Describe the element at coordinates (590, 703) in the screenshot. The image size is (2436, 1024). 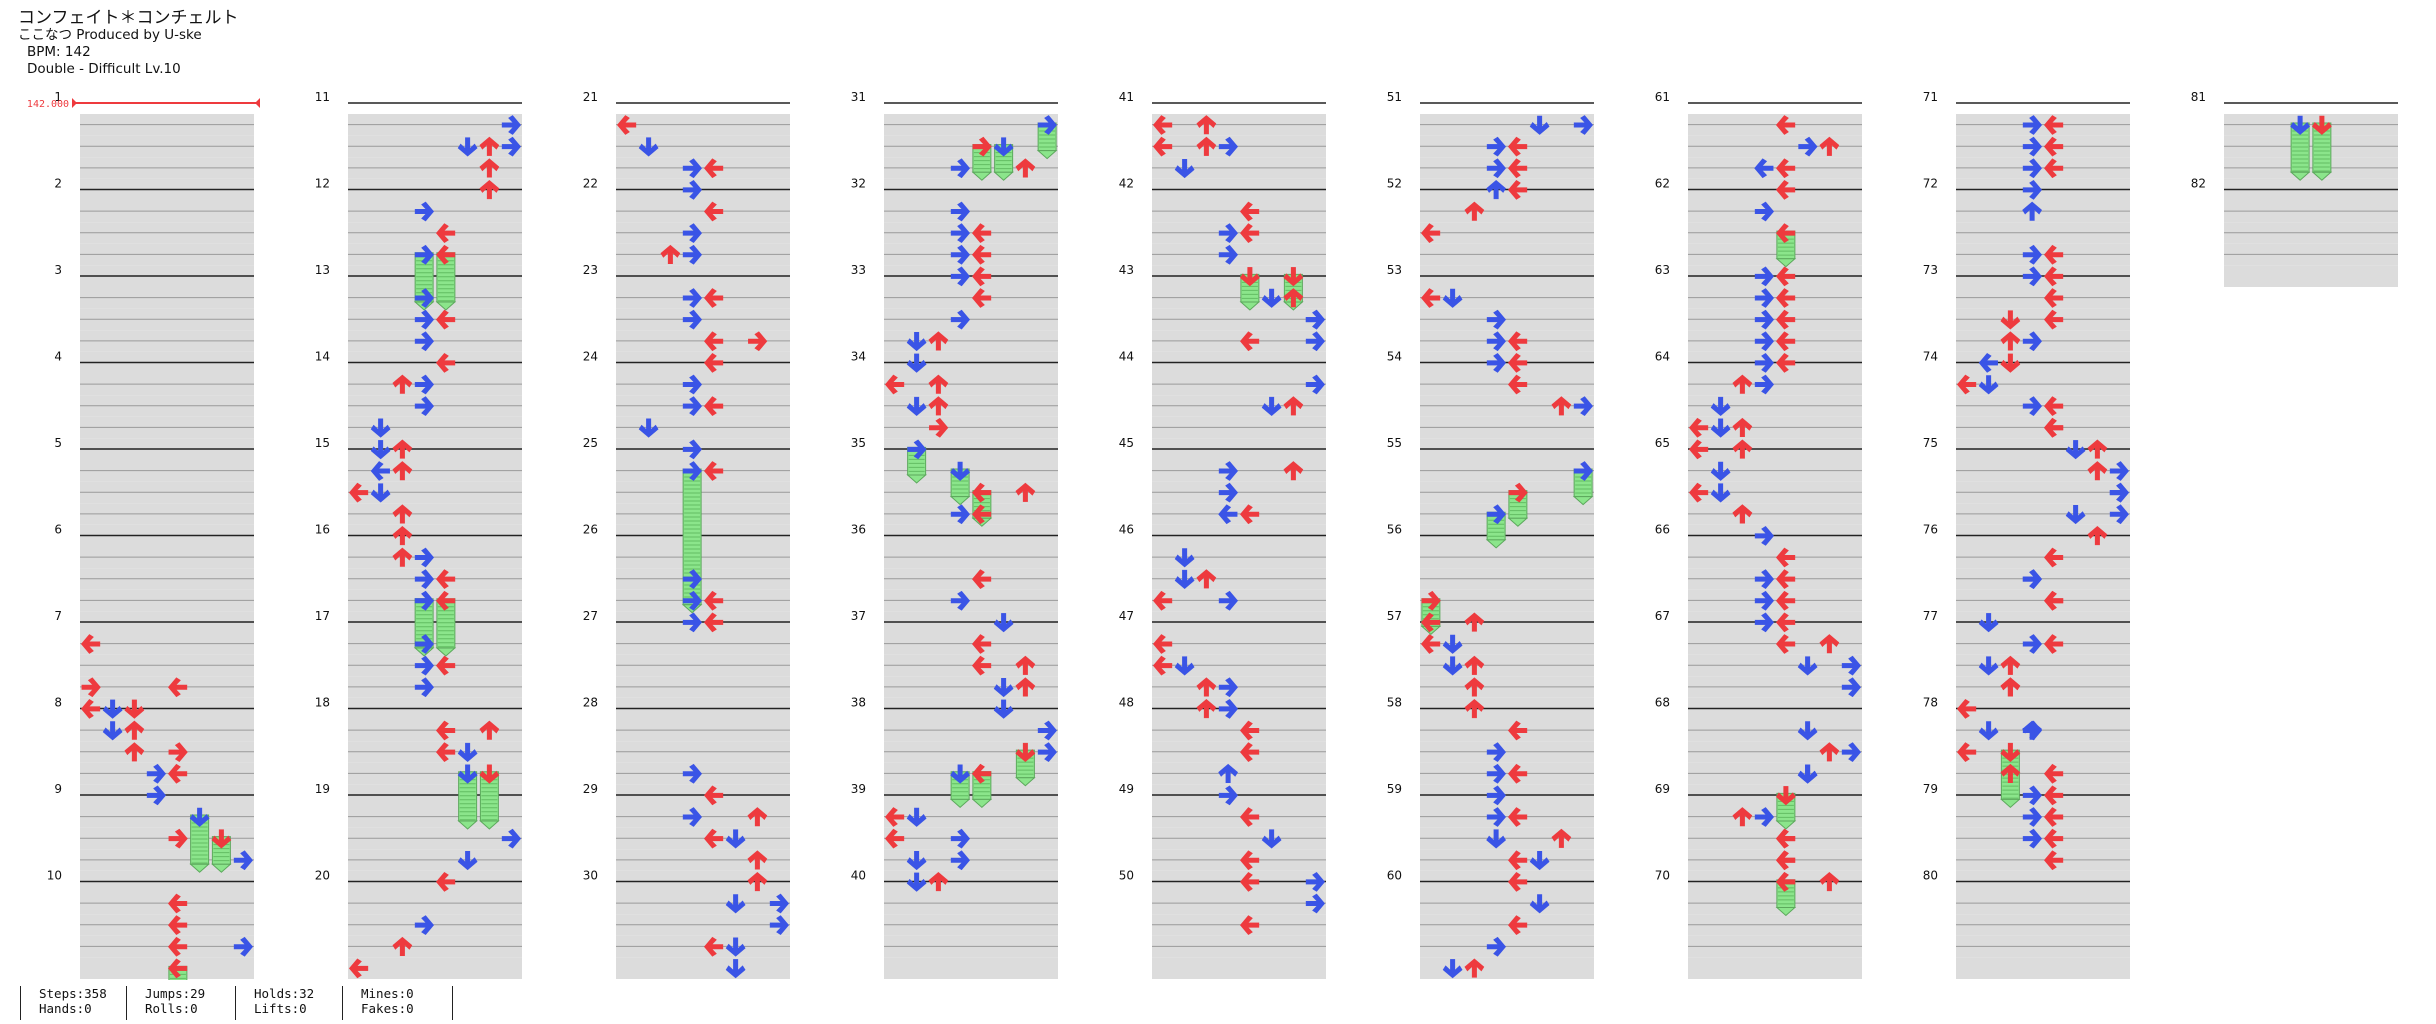
I see `measure-number: 28` at that location.